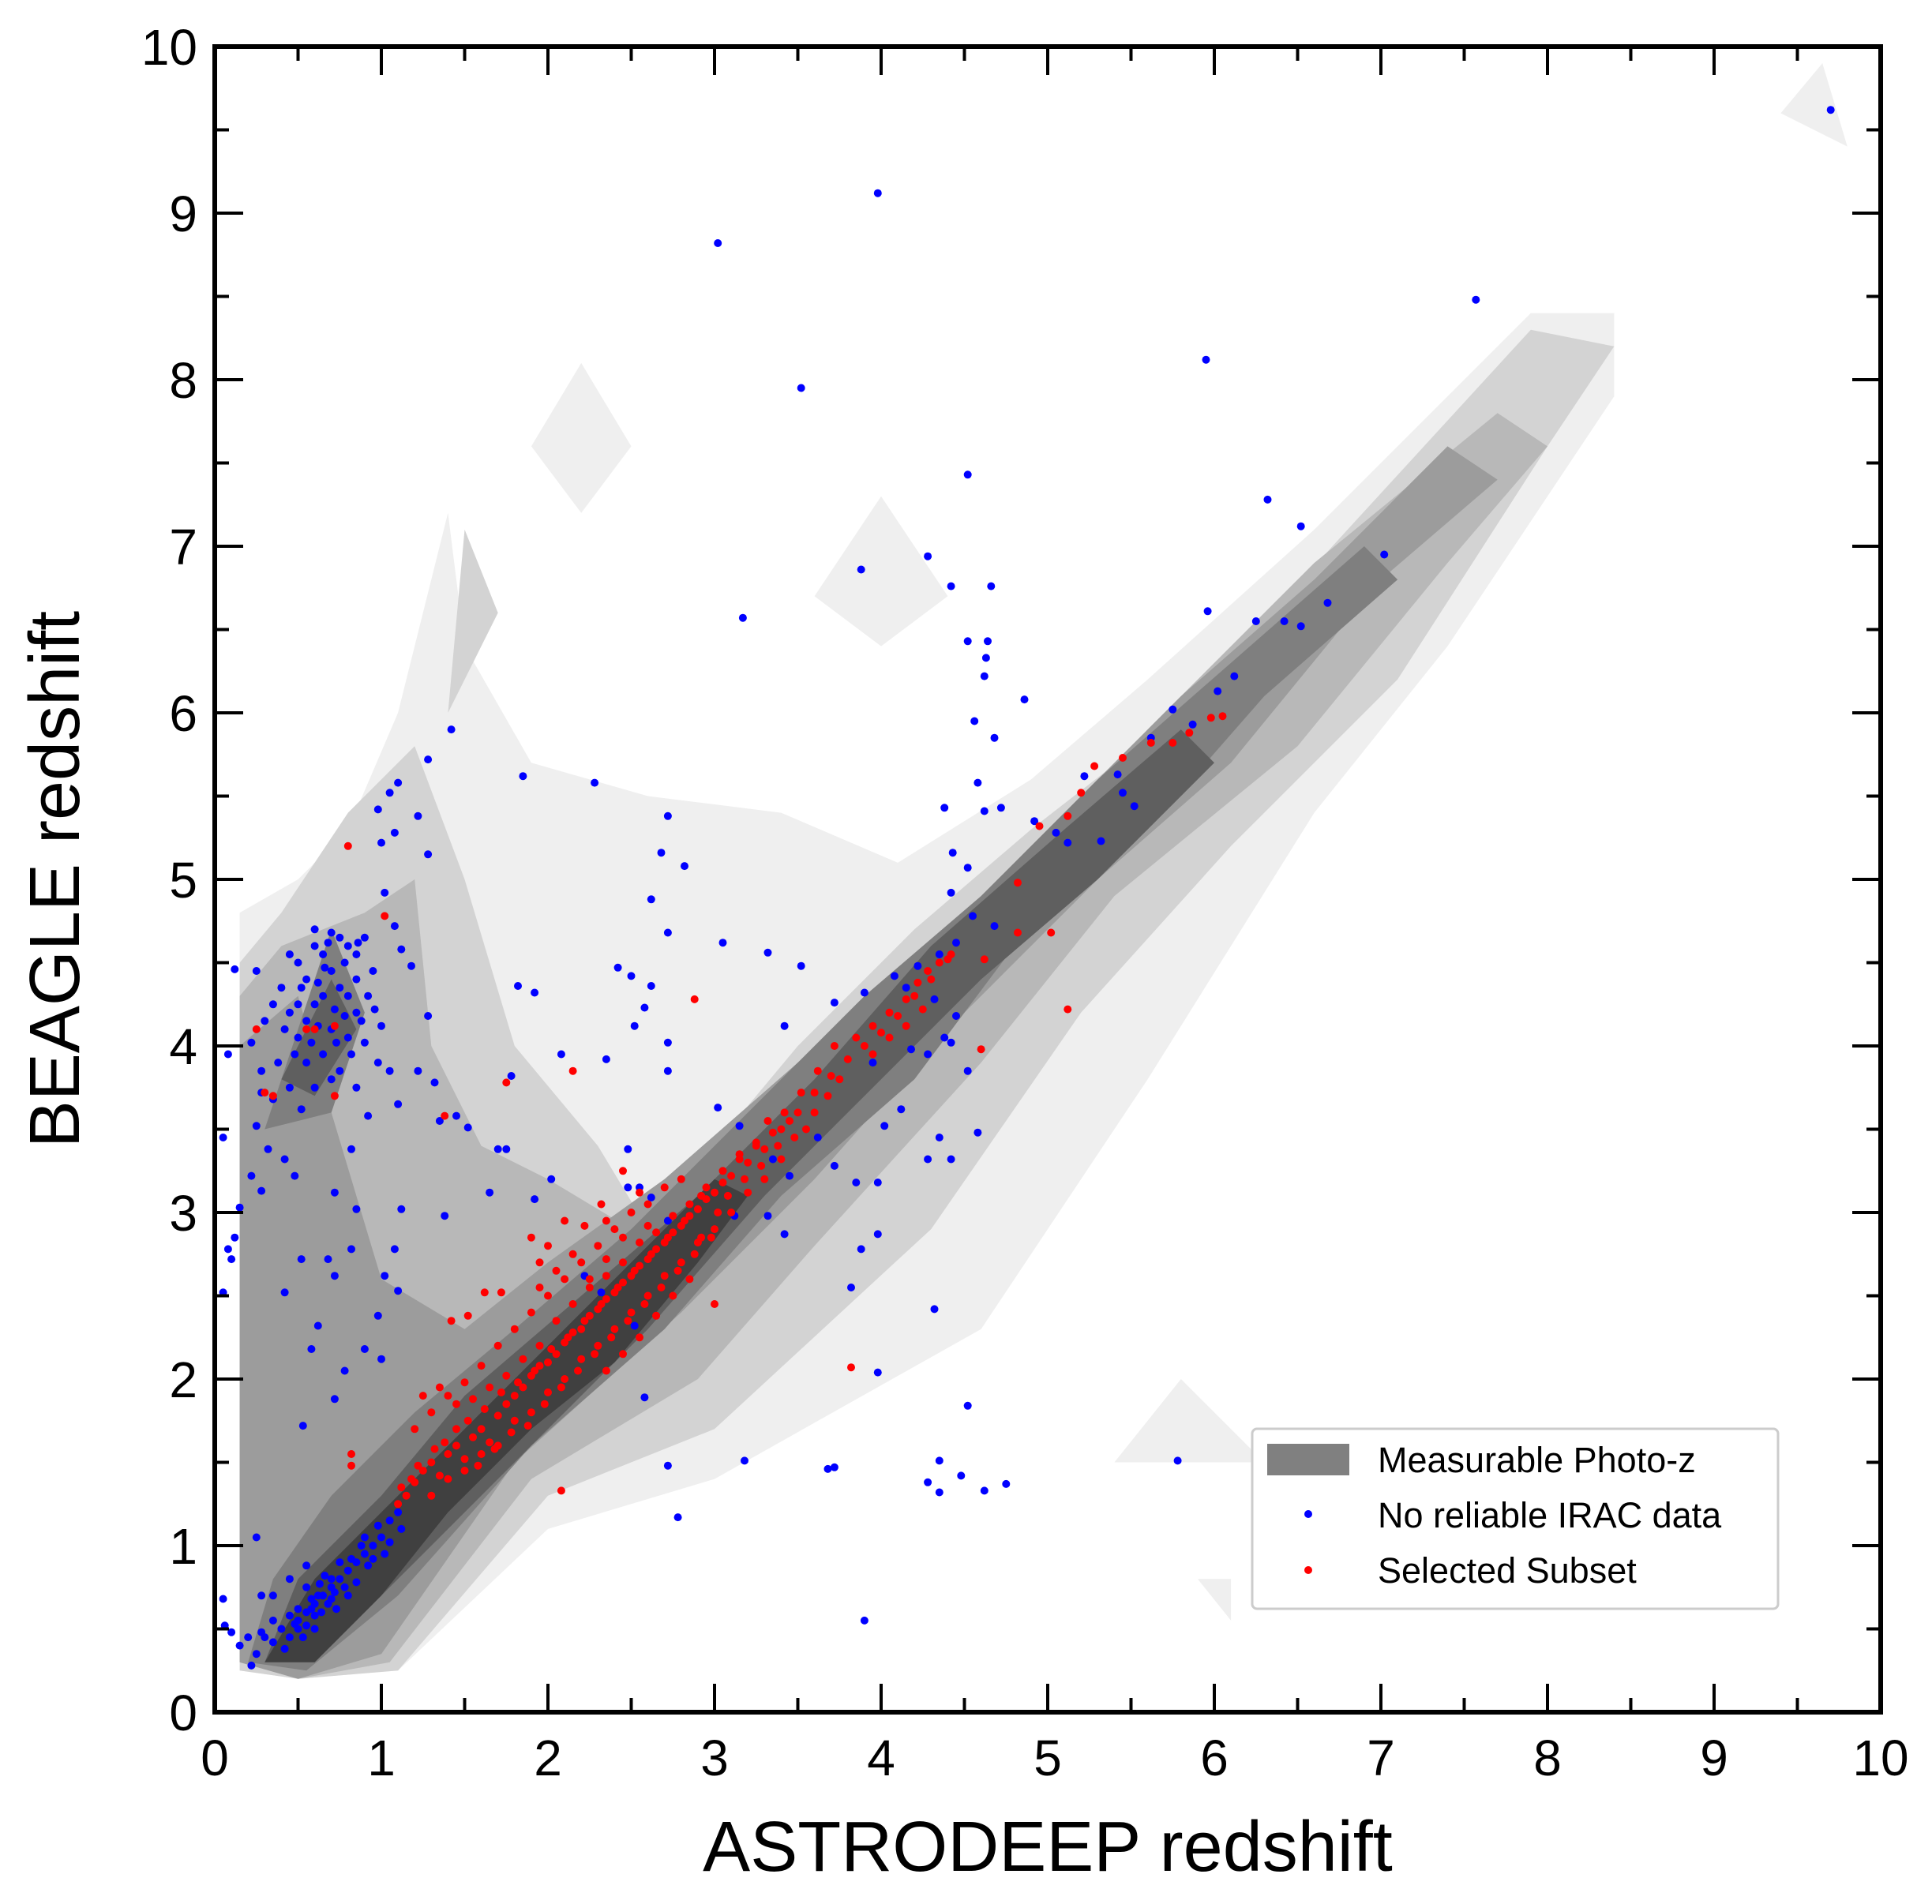  What do you see at coordinates (183, 380) in the screenshot?
I see `y-tick-label: 8` at bounding box center [183, 380].